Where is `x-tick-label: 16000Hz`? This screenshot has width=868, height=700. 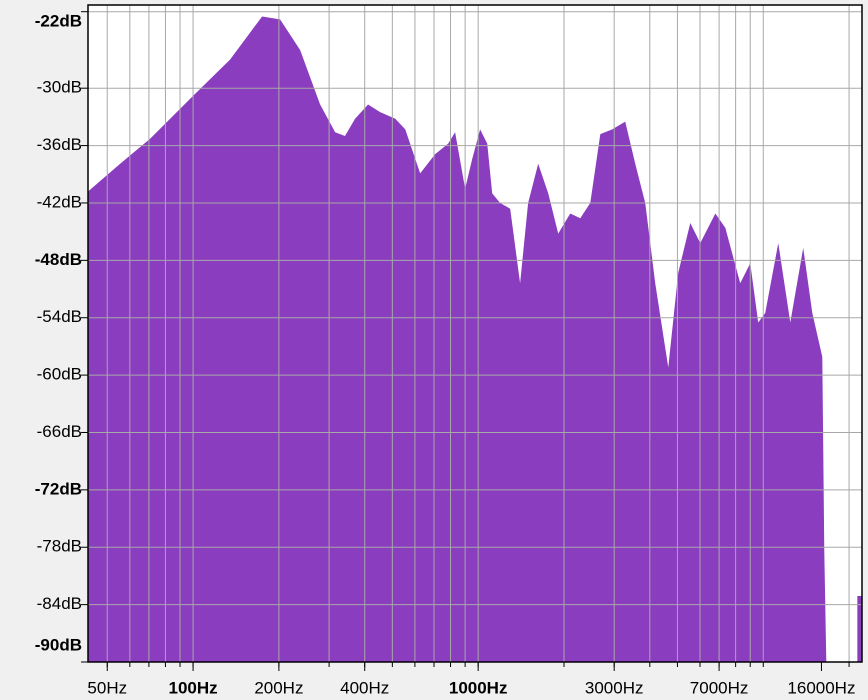
x-tick-label: 16000Hz is located at coordinates (821, 687).